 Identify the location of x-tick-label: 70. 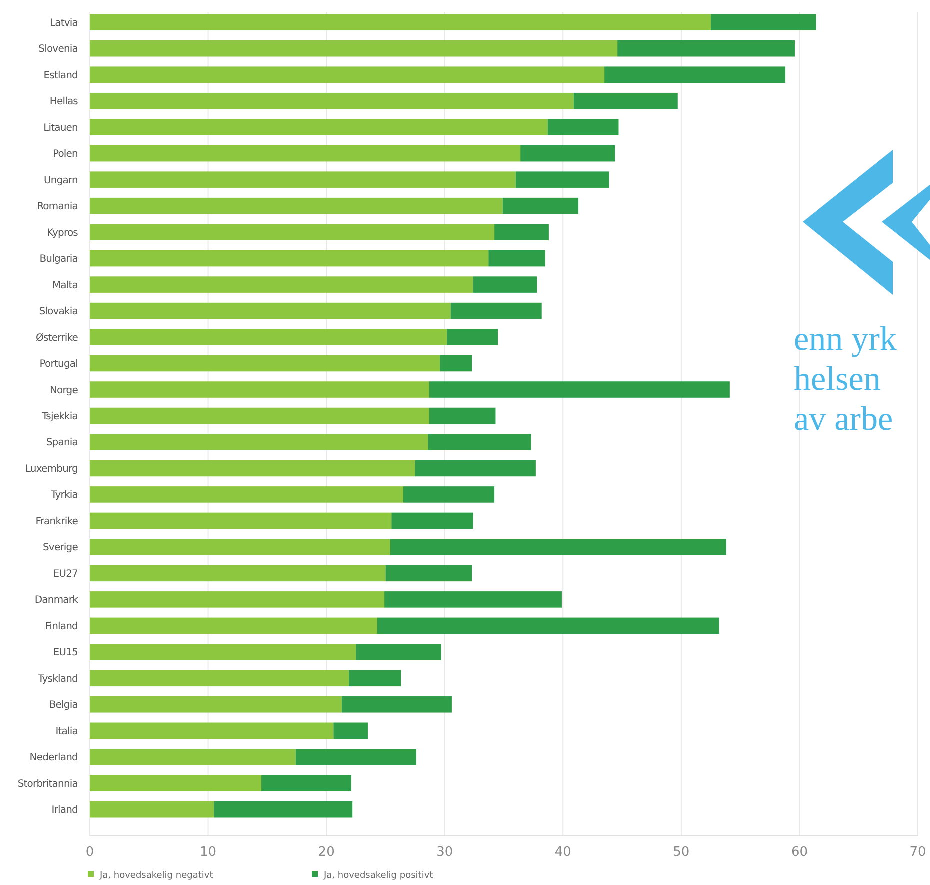
(918, 852).